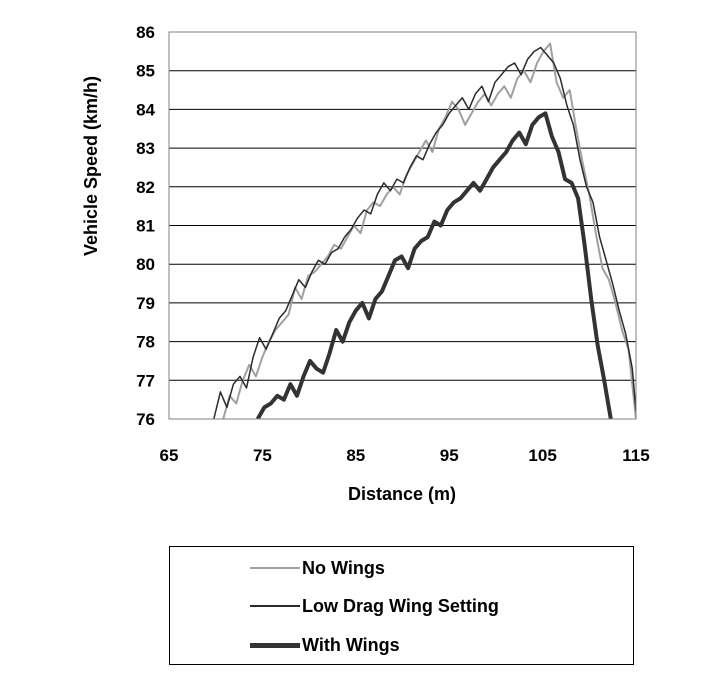 Image resolution: width=715 pixels, height=685 pixels. What do you see at coordinates (145, 264) in the screenshot?
I see `y-tick-label: 80` at bounding box center [145, 264].